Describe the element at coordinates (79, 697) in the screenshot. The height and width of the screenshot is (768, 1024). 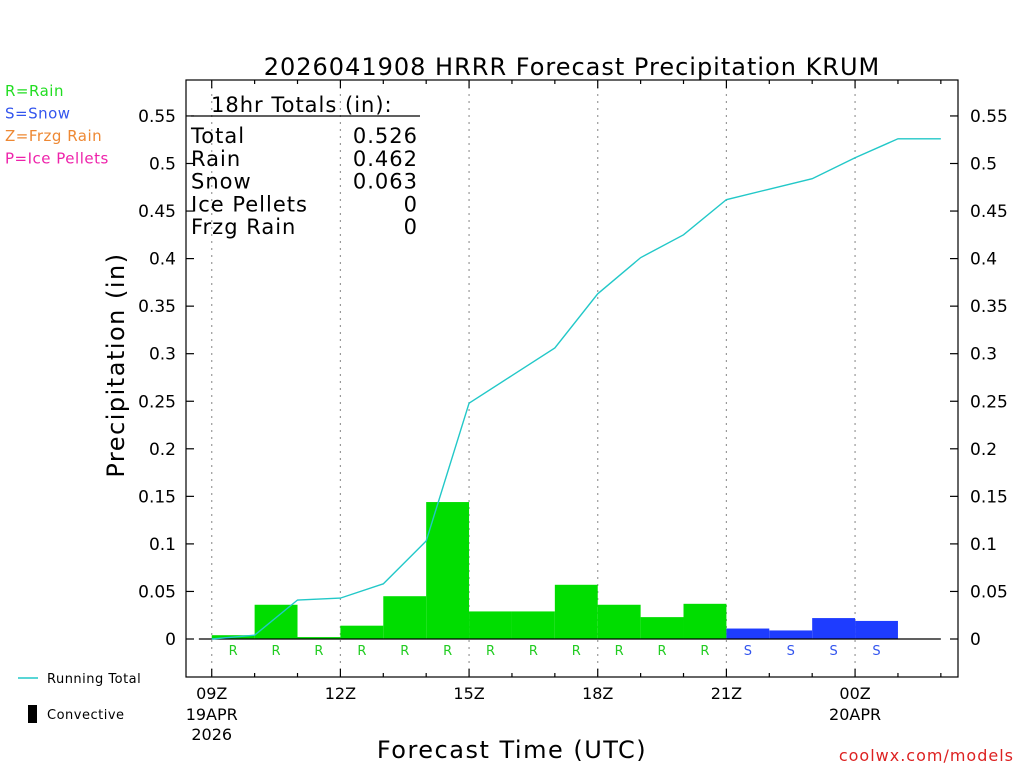
I see `series-legend: Running Total Convective` at that location.